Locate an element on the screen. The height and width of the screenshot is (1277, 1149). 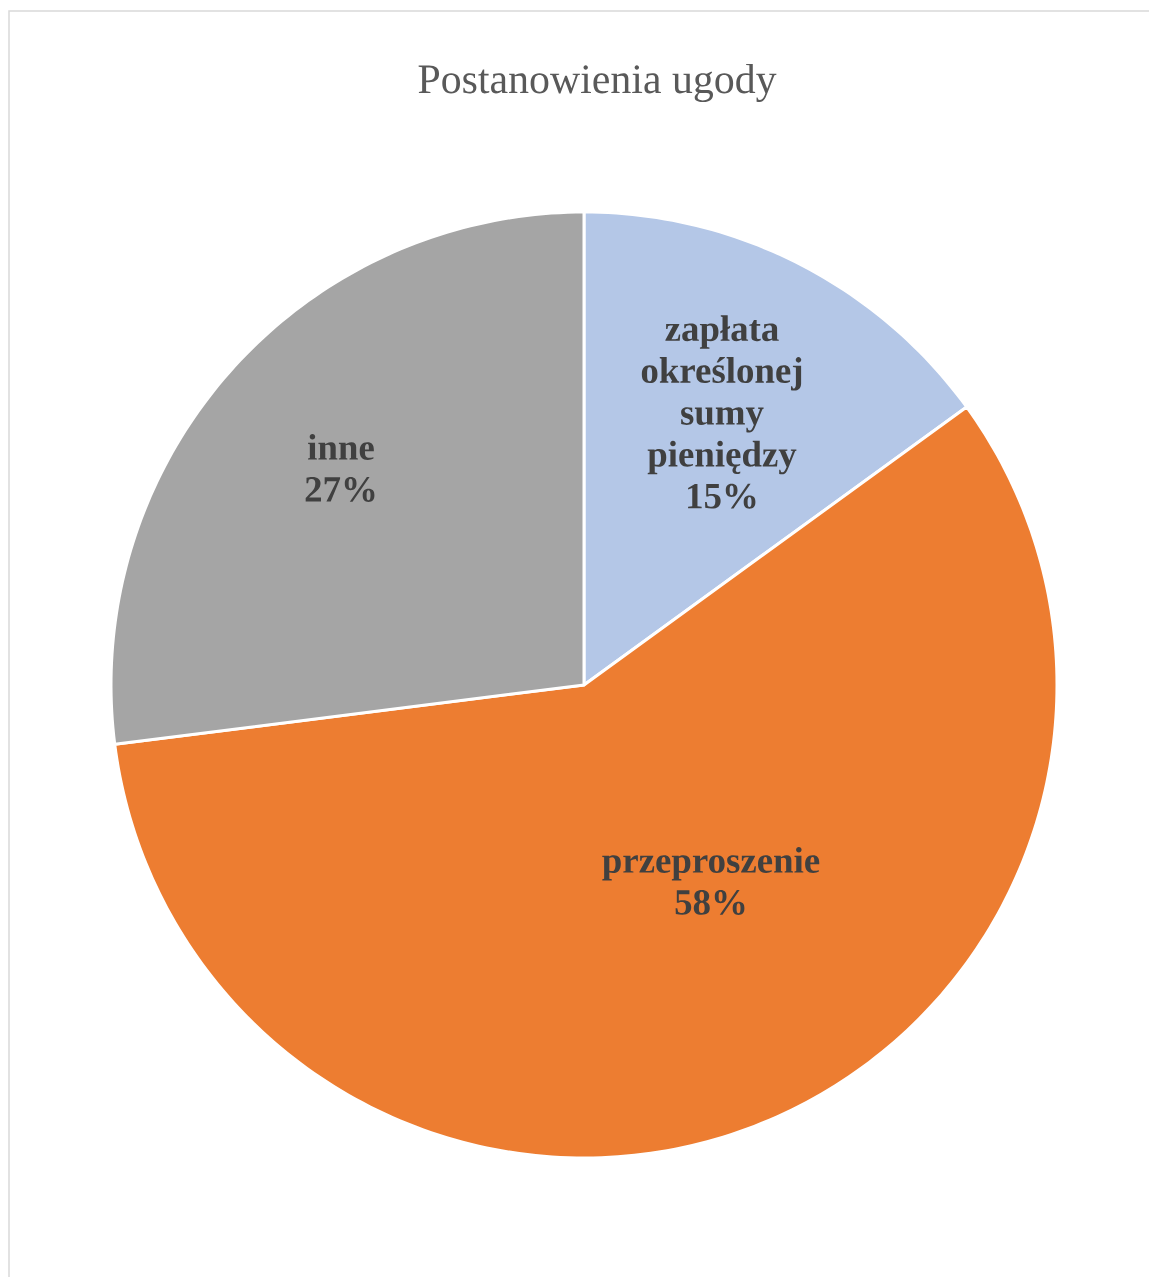
slice-label: przeproszenie is located at coordinates (711, 864).